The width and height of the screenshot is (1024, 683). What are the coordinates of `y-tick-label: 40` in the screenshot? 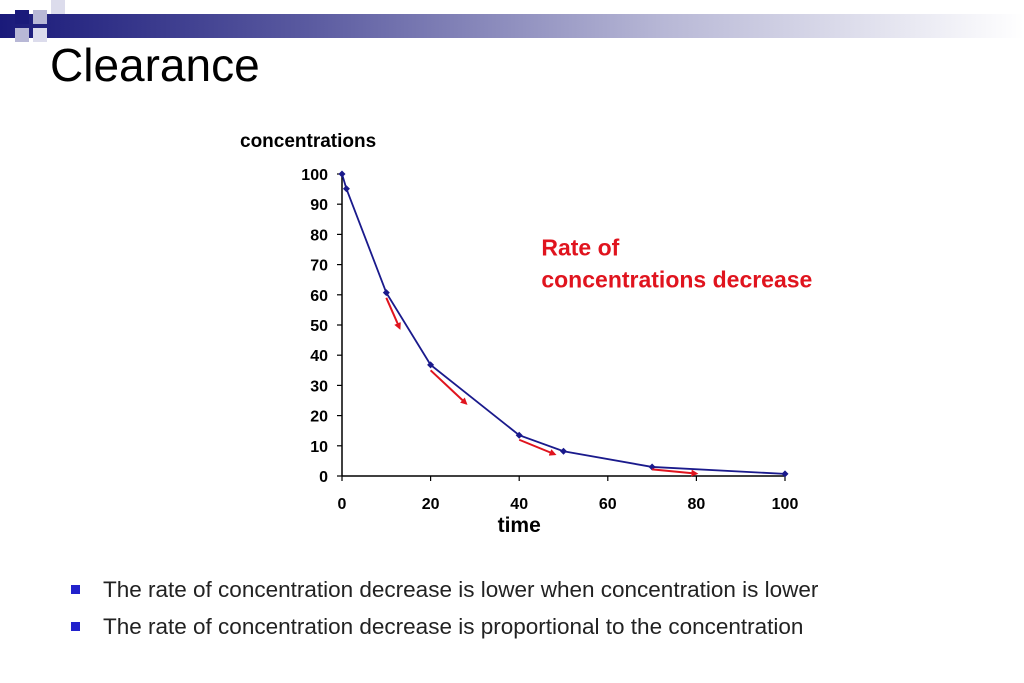 It's located at (319, 356).